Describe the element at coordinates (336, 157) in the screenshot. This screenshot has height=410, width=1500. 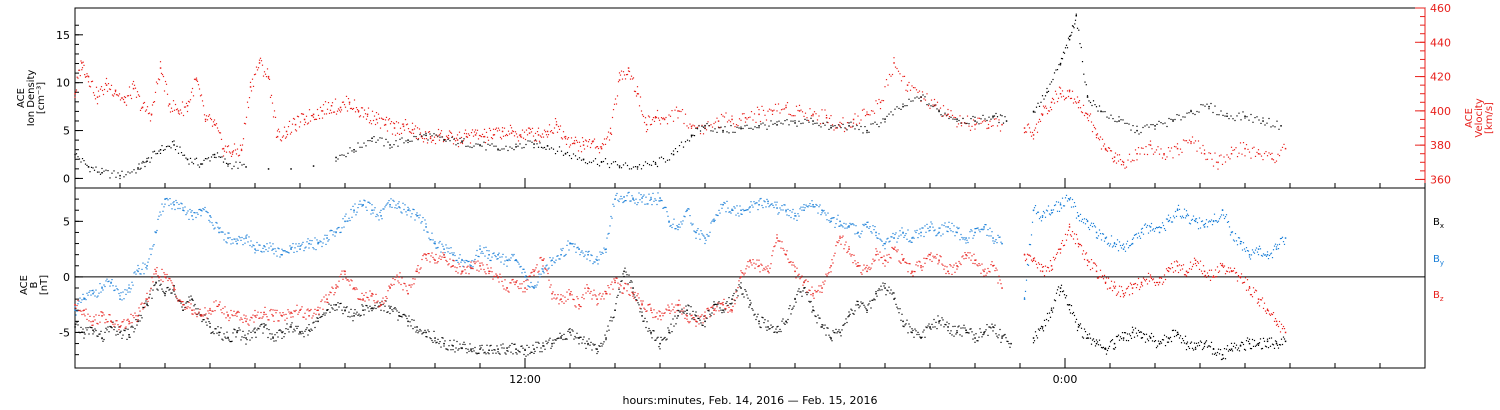
I see `density-series-anchor` at that location.